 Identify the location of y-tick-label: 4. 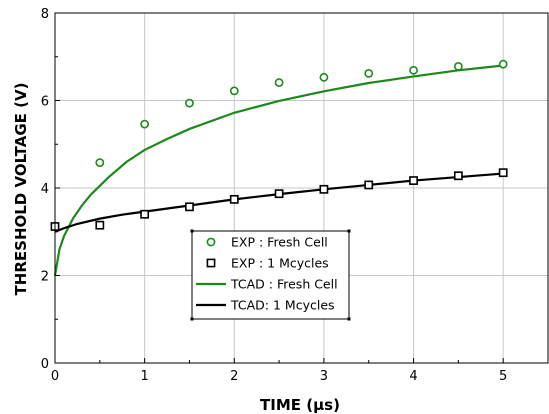
(45, 189).